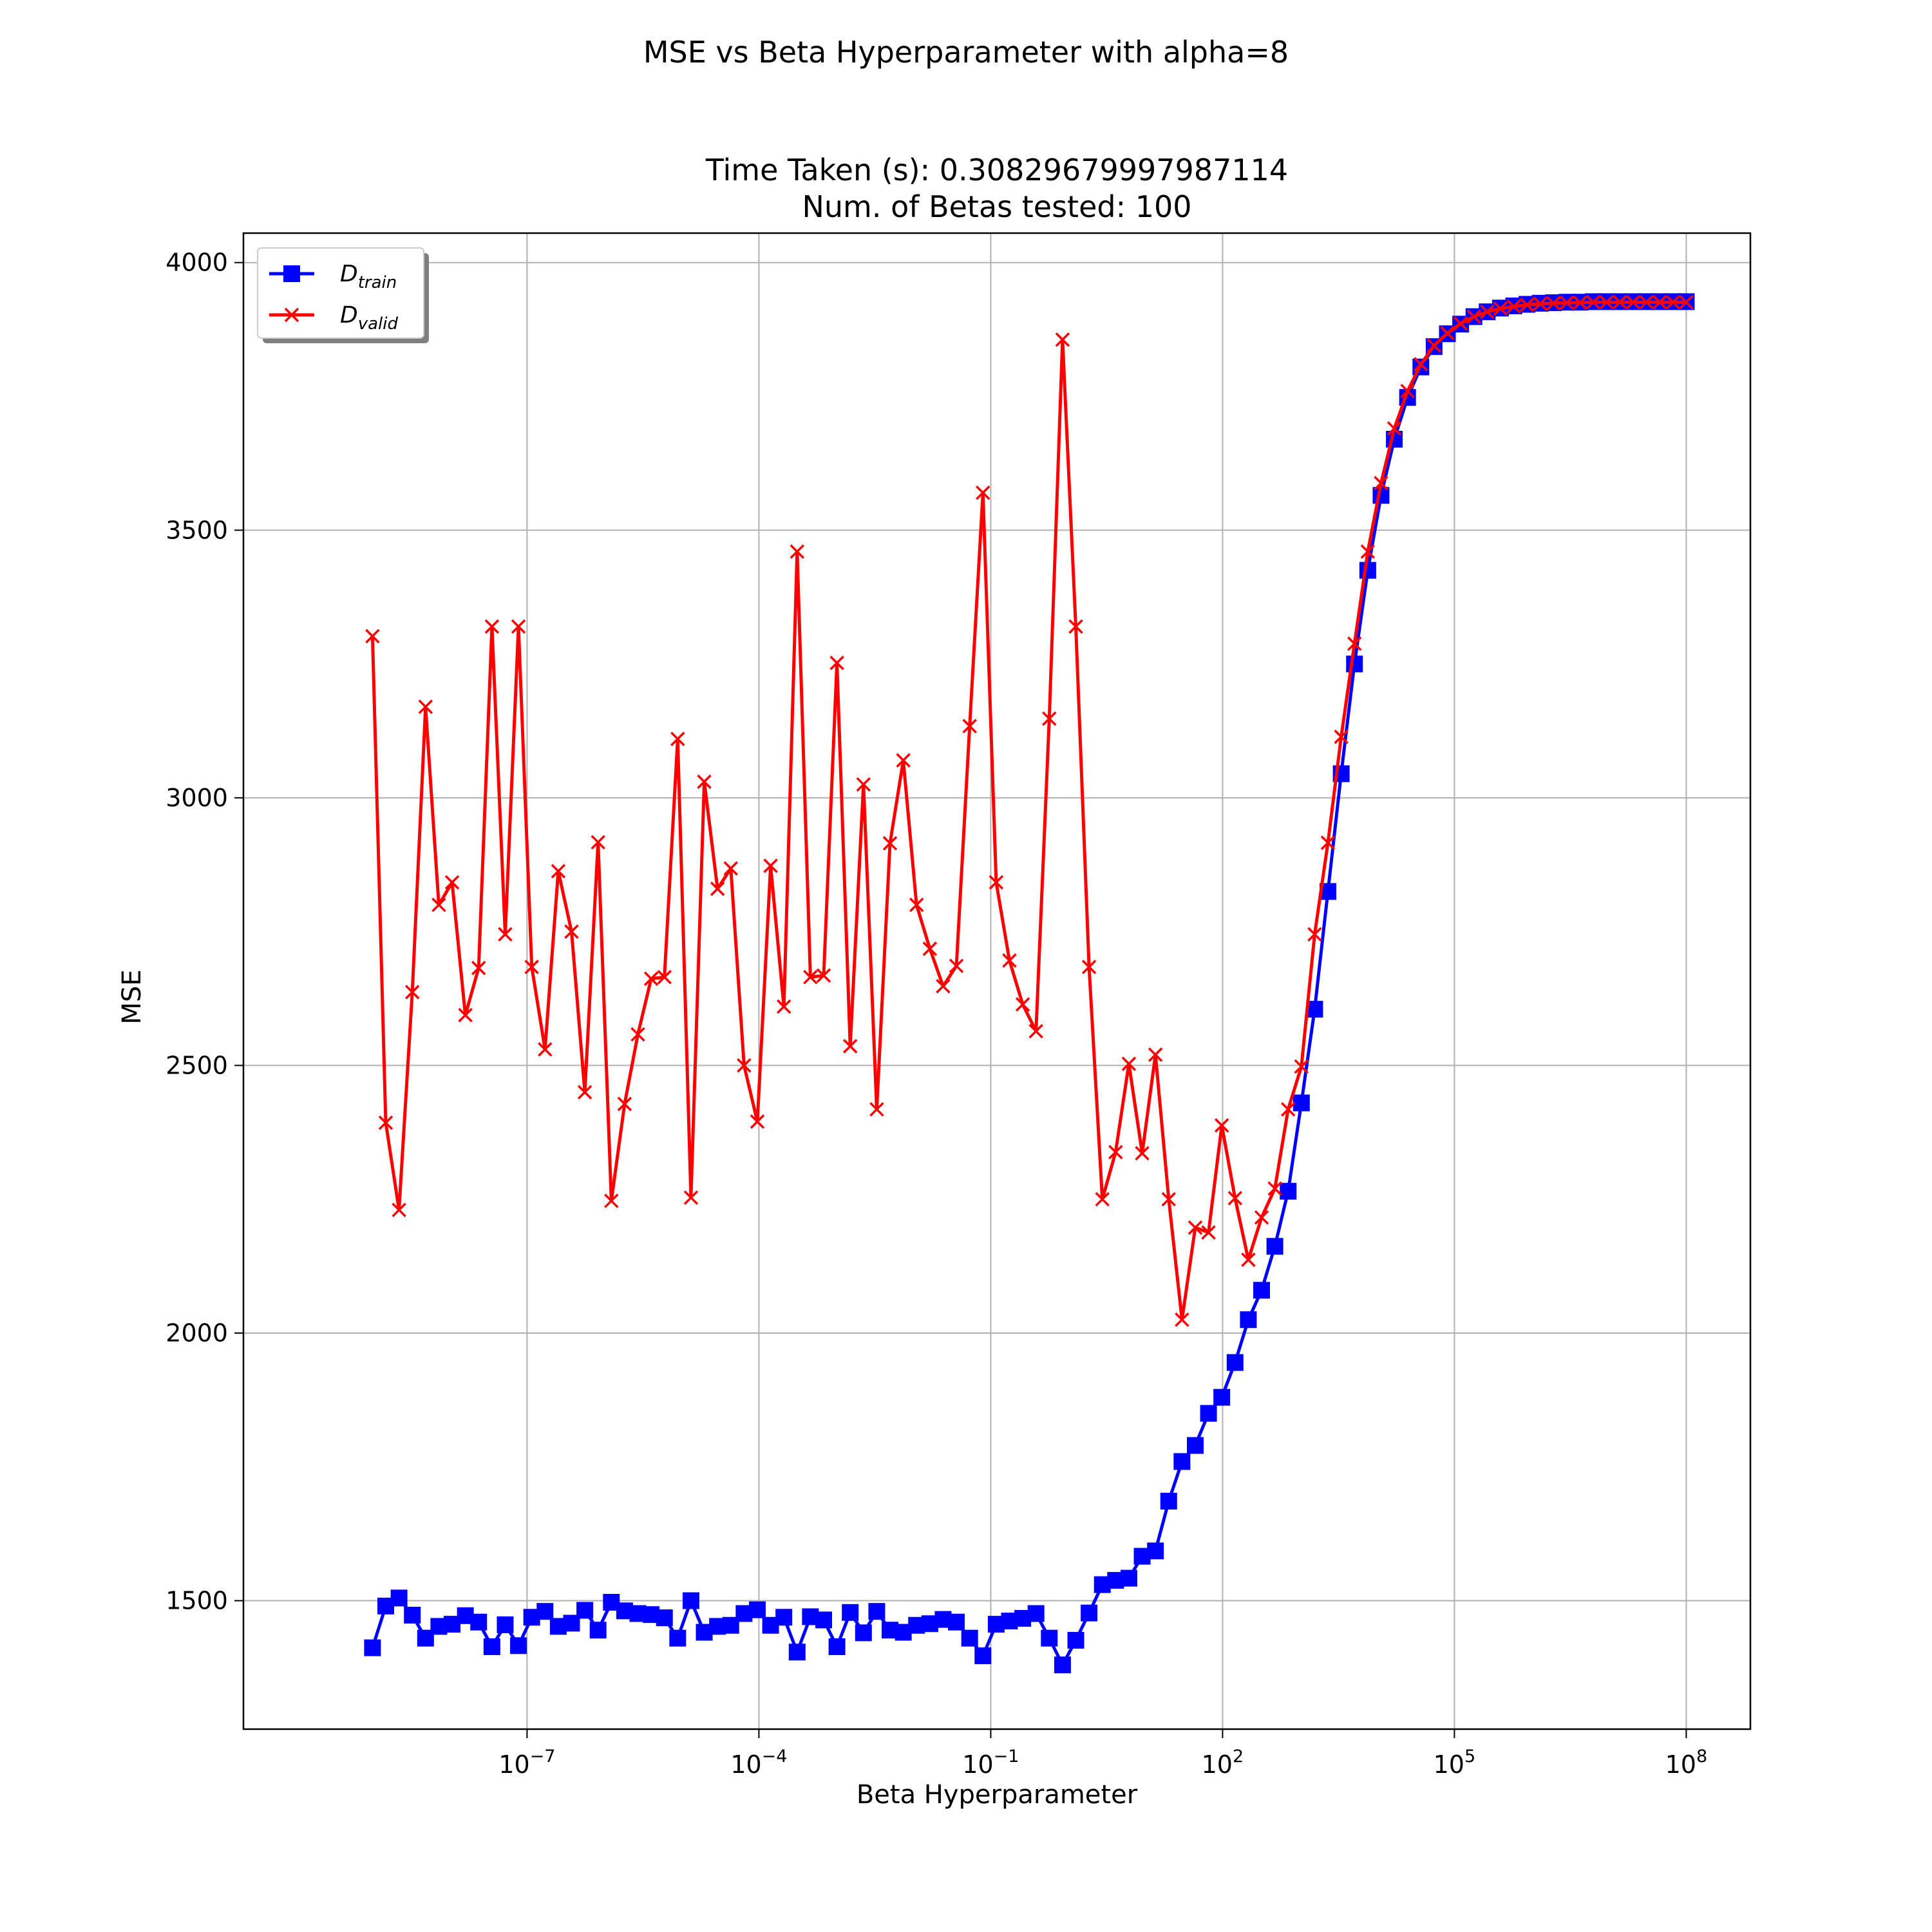 The height and width of the screenshot is (1932, 1932). What do you see at coordinates (197, 1065) in the screenshot?
I see `y-tick-label: 2500` at bounding box center [197, 1065].